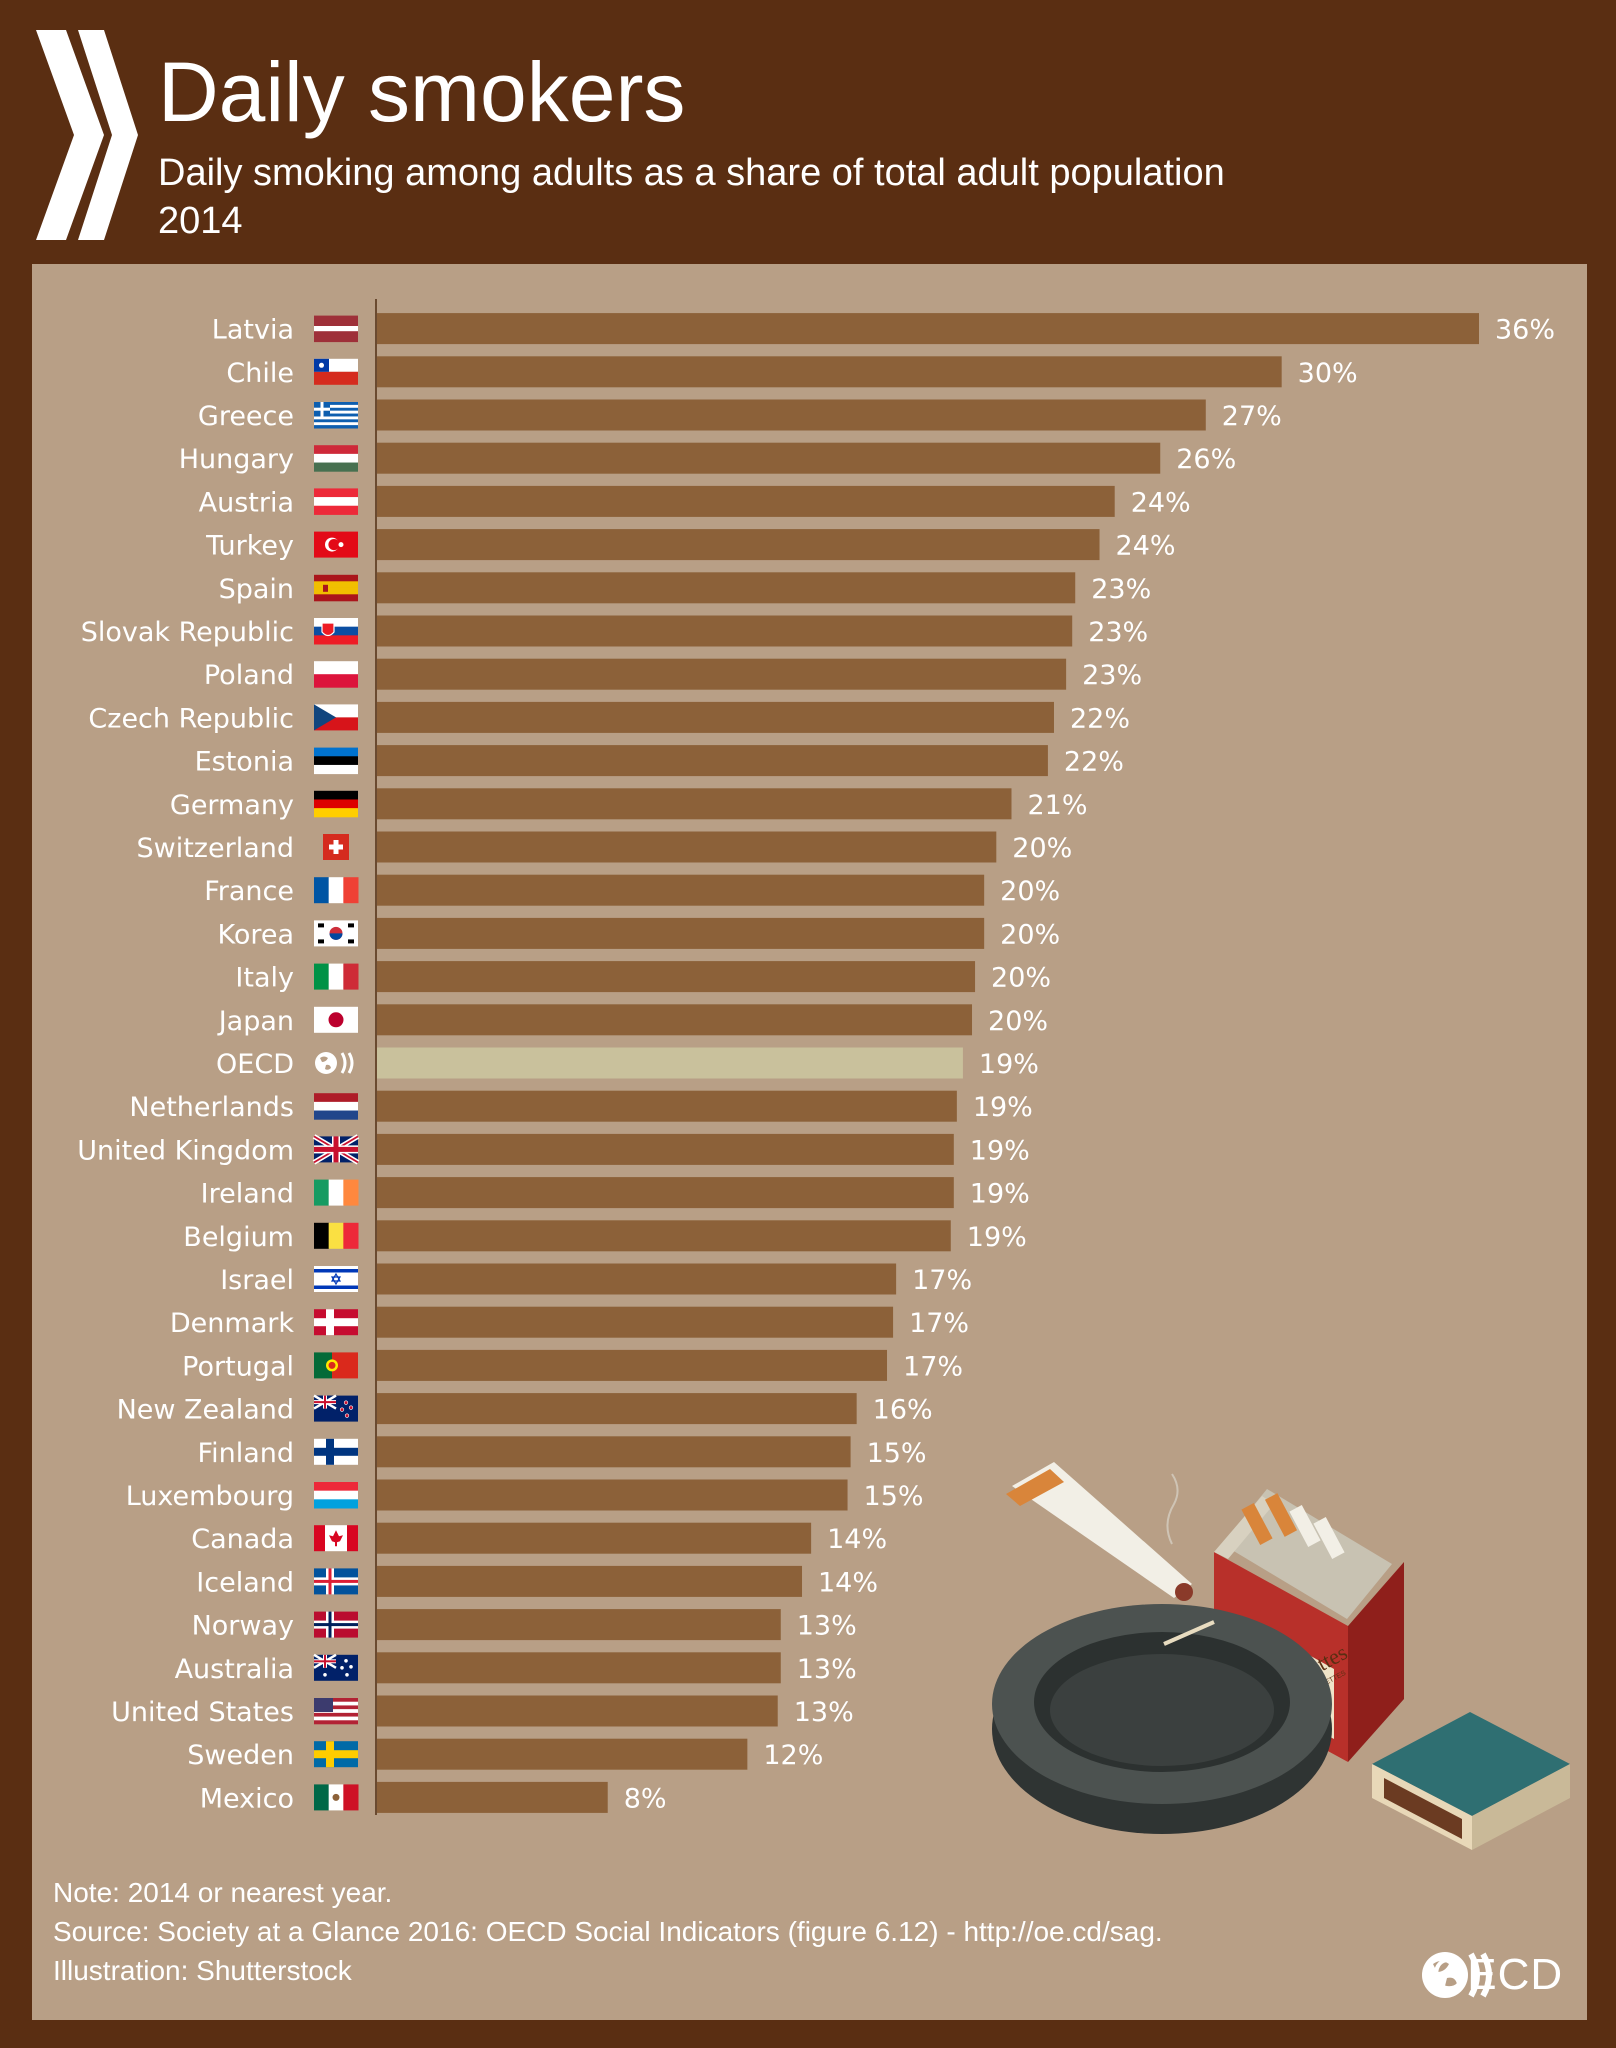 Image resolution: width=1616 pixels, height=2048 pixels. What do you see at coordinates (210, 1496) in the screenshot?
I see `category-label-luxembourg: Luxembourg` at bounding box center [210, 1496].